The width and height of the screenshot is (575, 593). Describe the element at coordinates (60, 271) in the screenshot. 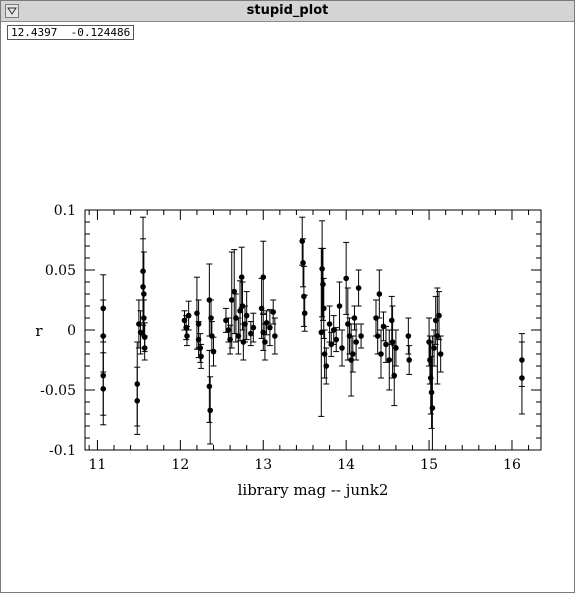

I see `y-tick-label: 0.05` at that location.